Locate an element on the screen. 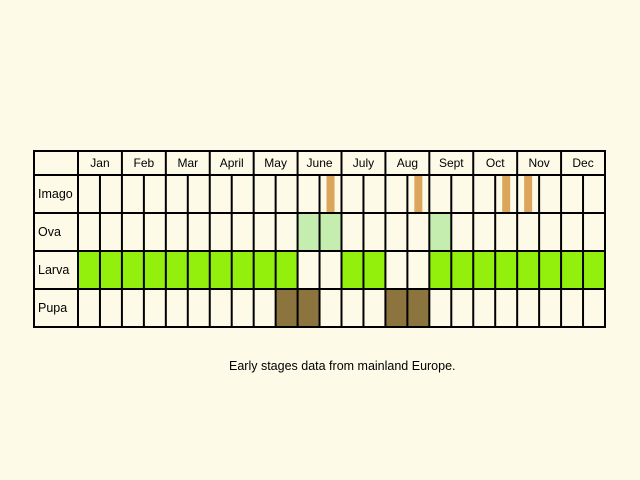 Image resolution: width=640 pixels, height=480 pixels. month-label-april: April is located at coordinates (232, 163).